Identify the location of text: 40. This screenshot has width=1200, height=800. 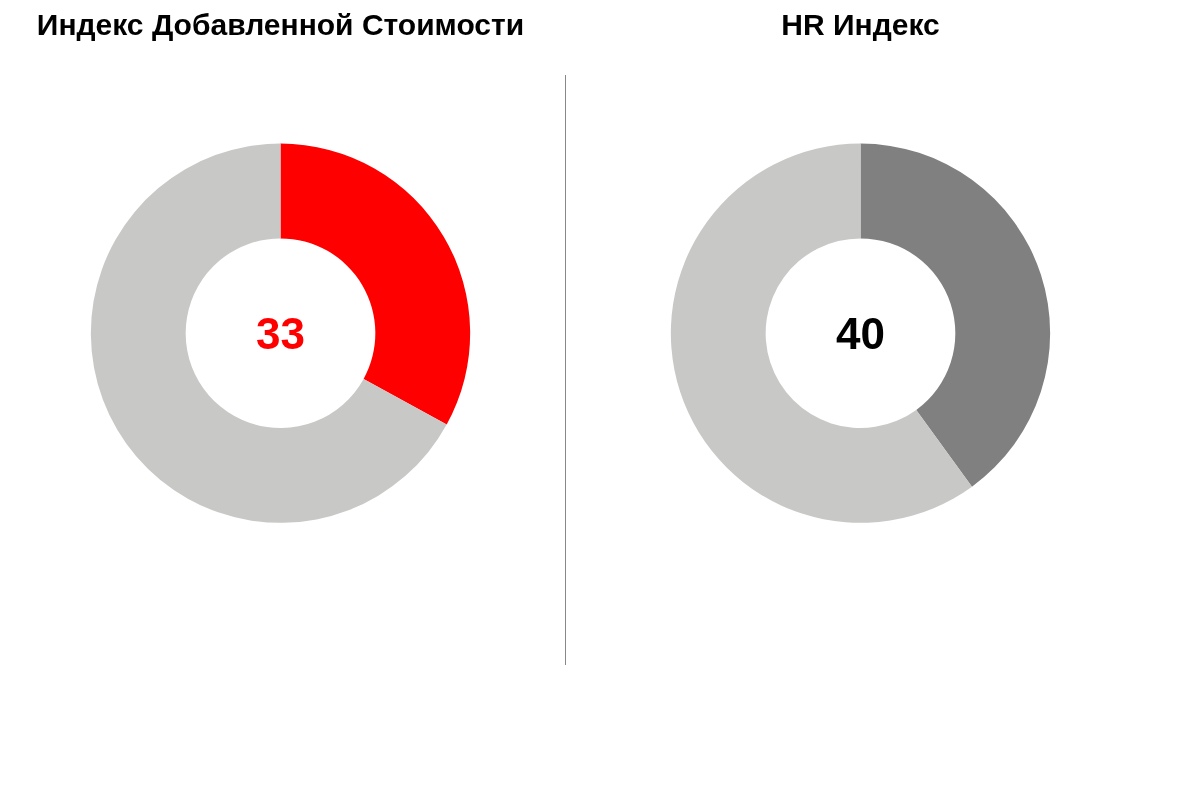
(860, 333).